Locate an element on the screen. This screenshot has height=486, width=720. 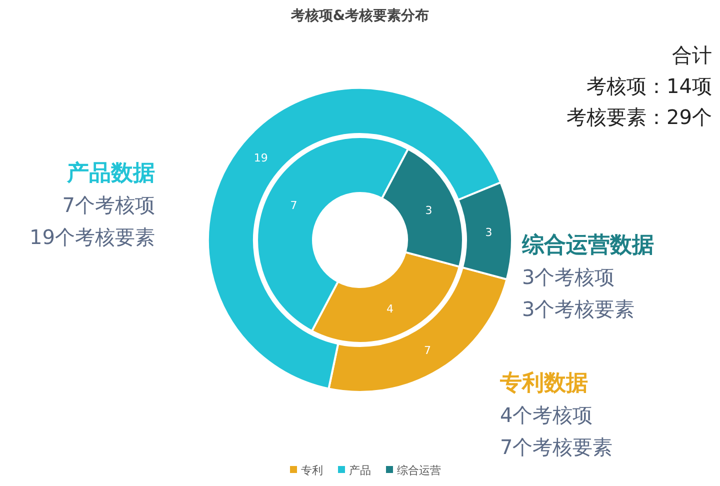
text: 4个考核项 is located at coordinates (546, 415).